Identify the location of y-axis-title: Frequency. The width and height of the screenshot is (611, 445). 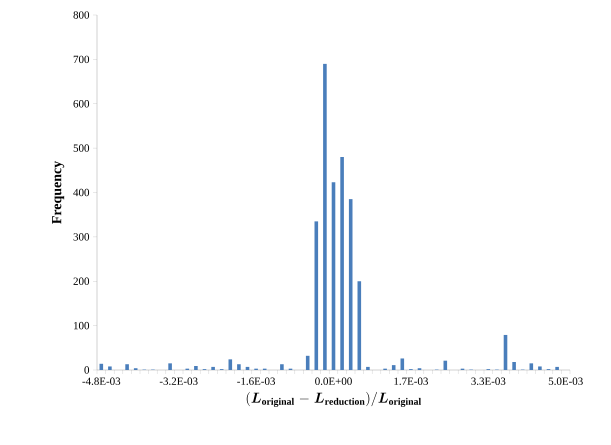
(58, 192).